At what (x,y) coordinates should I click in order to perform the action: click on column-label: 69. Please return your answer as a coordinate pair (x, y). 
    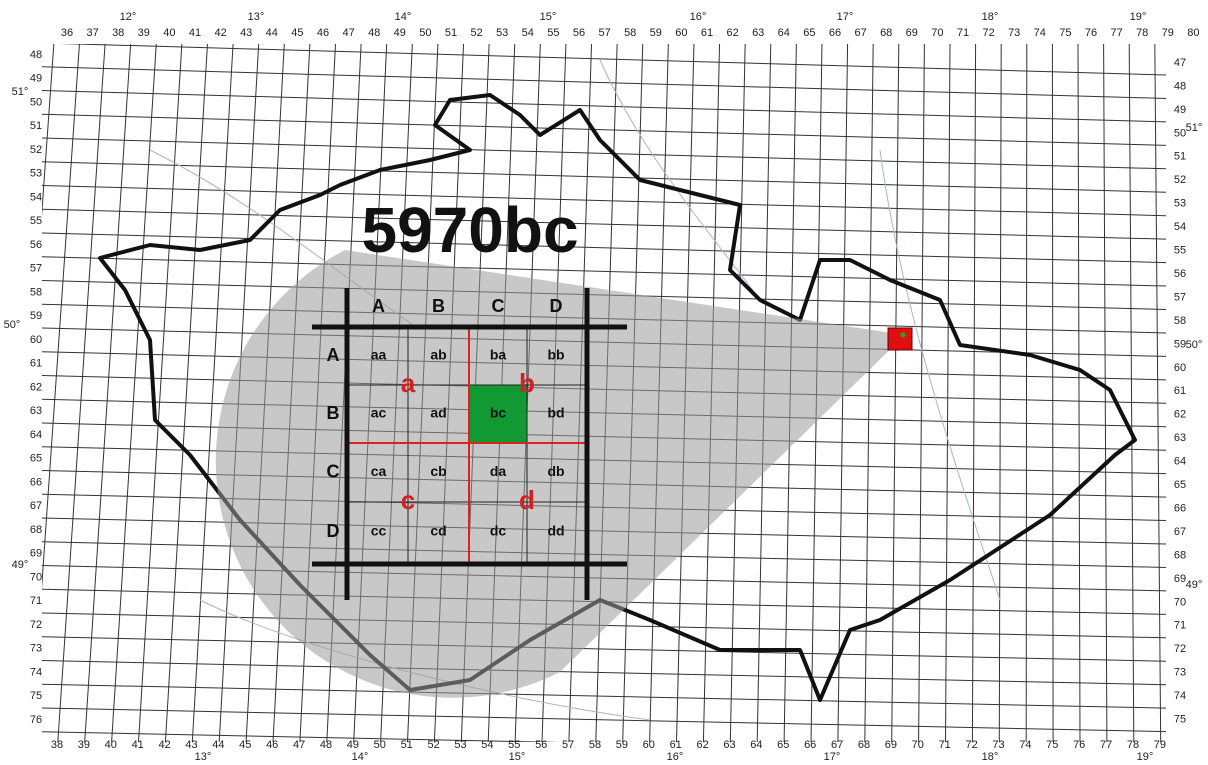
    Looking at the image, I should click on (891, 745).